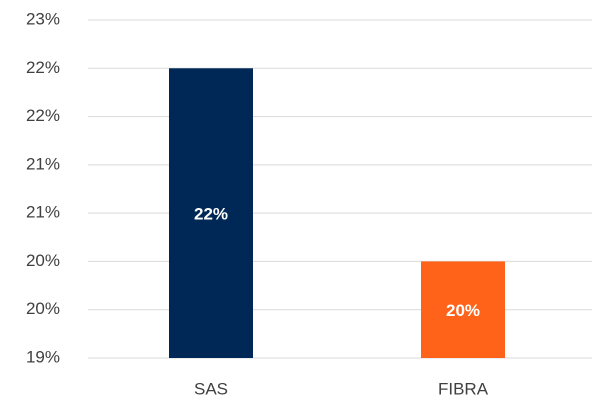  Describe the element at coordinates (211, 388) in the screenshot. I see `x-tick-label: SAS` at that location.